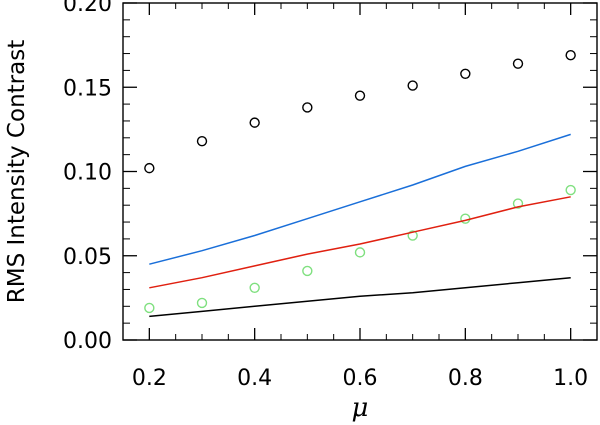 Image resolution: width=600 pixels, height=425 pixels. What do you see at coordinates (149, 378) in the screenshot?
I see `x-tick-label: 0.2` at bounding box center [149, 378].